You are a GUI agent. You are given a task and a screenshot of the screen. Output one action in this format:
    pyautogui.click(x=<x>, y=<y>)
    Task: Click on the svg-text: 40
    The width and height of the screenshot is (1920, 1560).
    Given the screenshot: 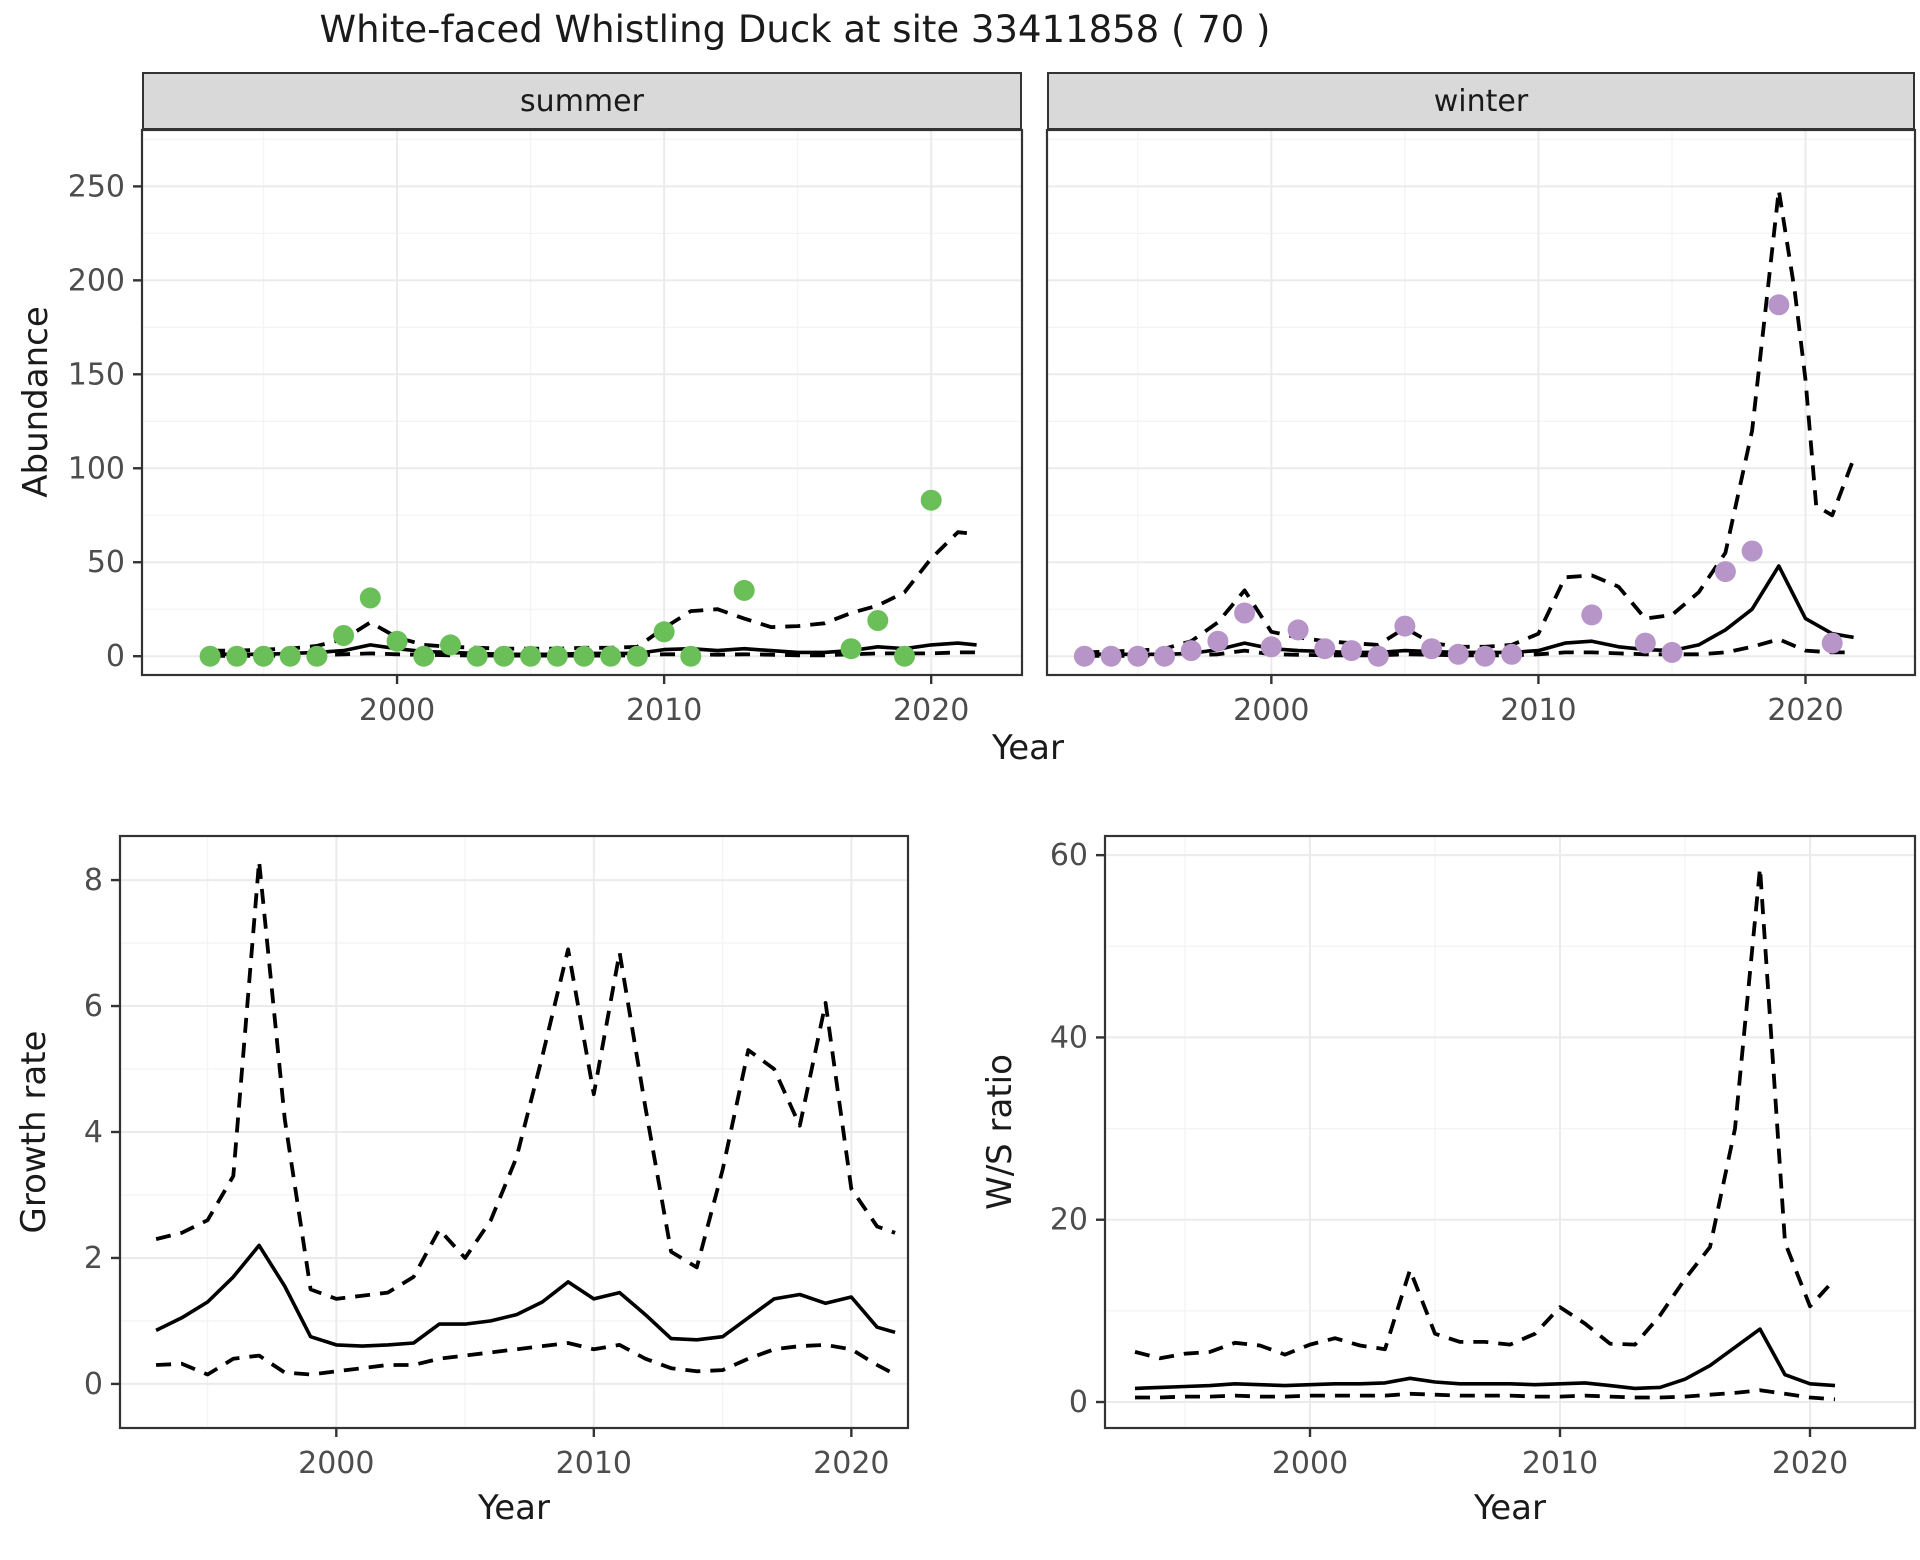 What is the action you would take?
    pyautogui.click(x=1069, y=1037)
    